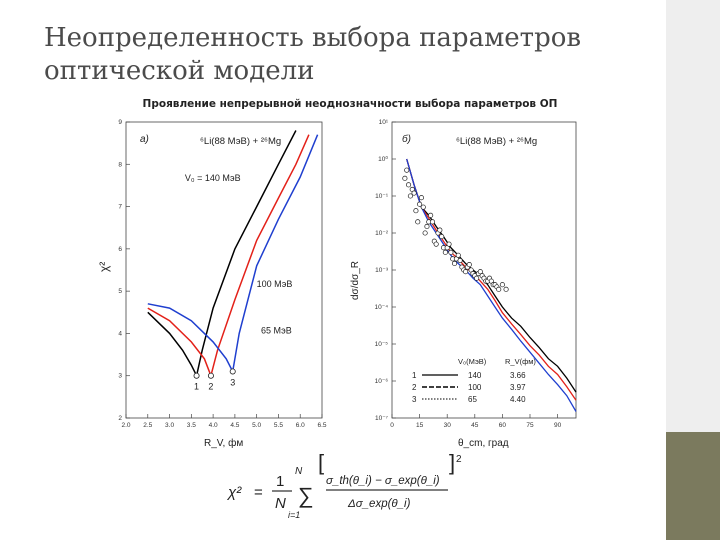 The height and width of the screenshot is (540, 720). What do you see at coordinates (382, 196) in the screenshot?
I see `y-tick-label: 10⁻¹` at bounding box center [382, 196].